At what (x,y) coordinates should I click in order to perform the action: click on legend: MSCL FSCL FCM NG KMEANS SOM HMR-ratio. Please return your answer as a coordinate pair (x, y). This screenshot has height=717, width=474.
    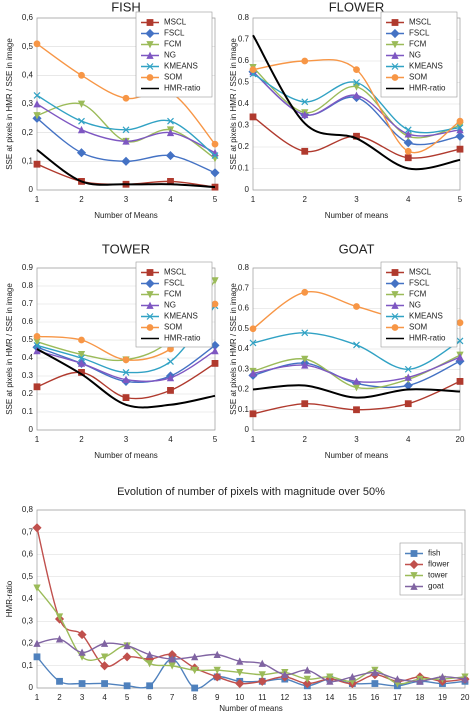
    Looking at the image, I should click on (419, 304).